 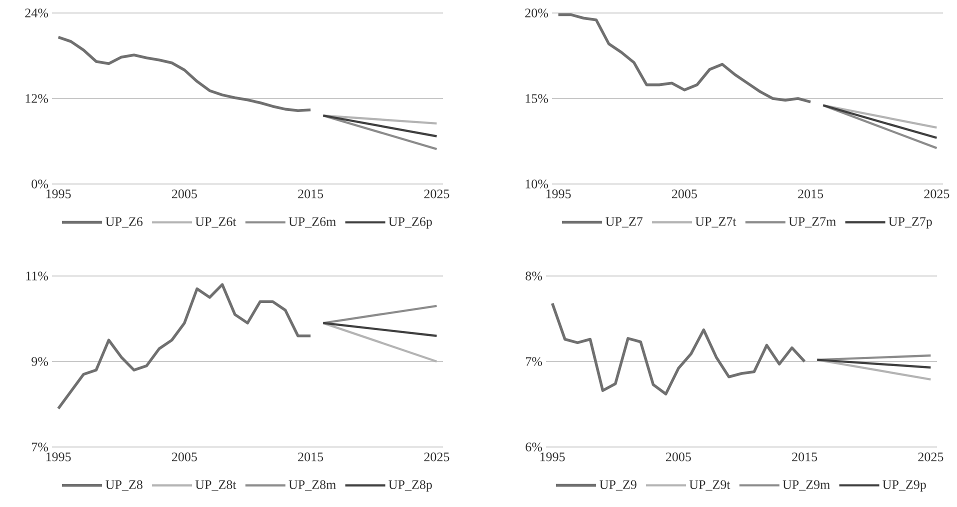 I want to click on legend-label: UP_Z9t, so click(x=709, y=485).